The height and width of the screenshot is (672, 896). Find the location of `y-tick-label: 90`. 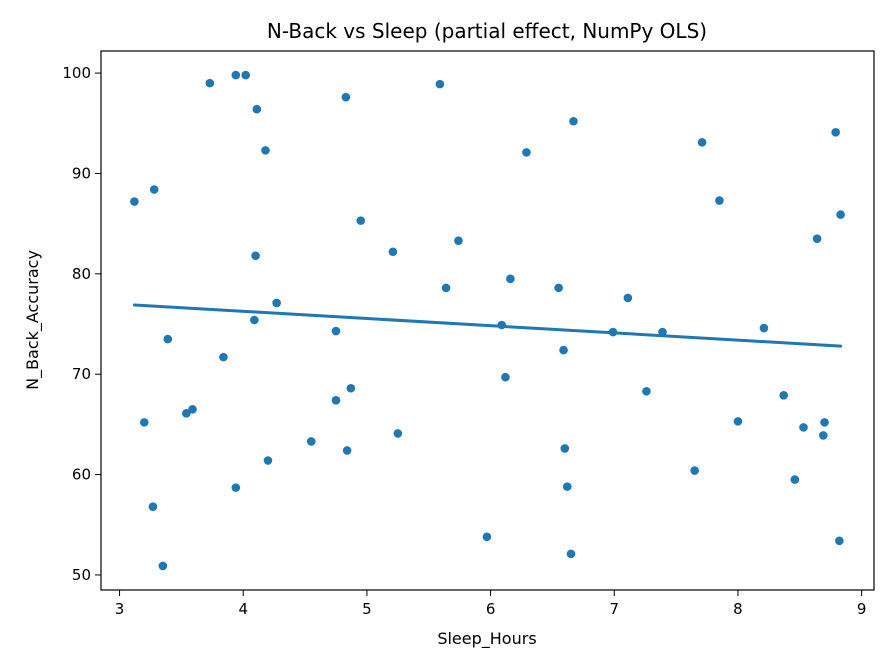

y-tick-label: 90 is located at coordinates (81, 173).